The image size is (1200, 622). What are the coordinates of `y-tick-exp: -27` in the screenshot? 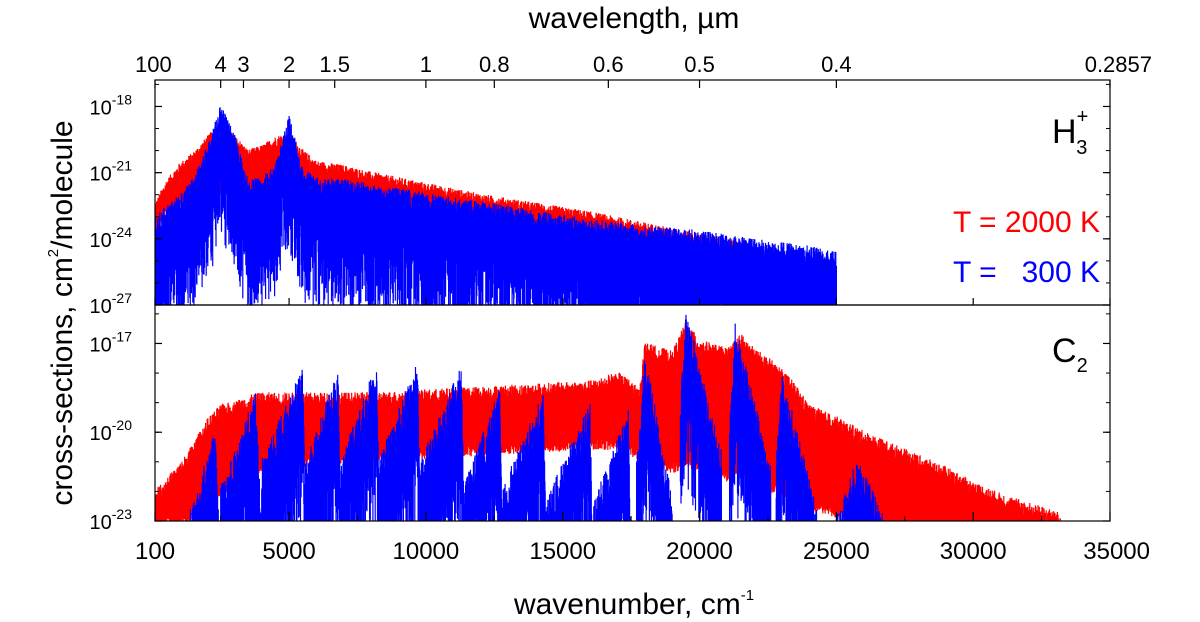 It's located at (122, 298).